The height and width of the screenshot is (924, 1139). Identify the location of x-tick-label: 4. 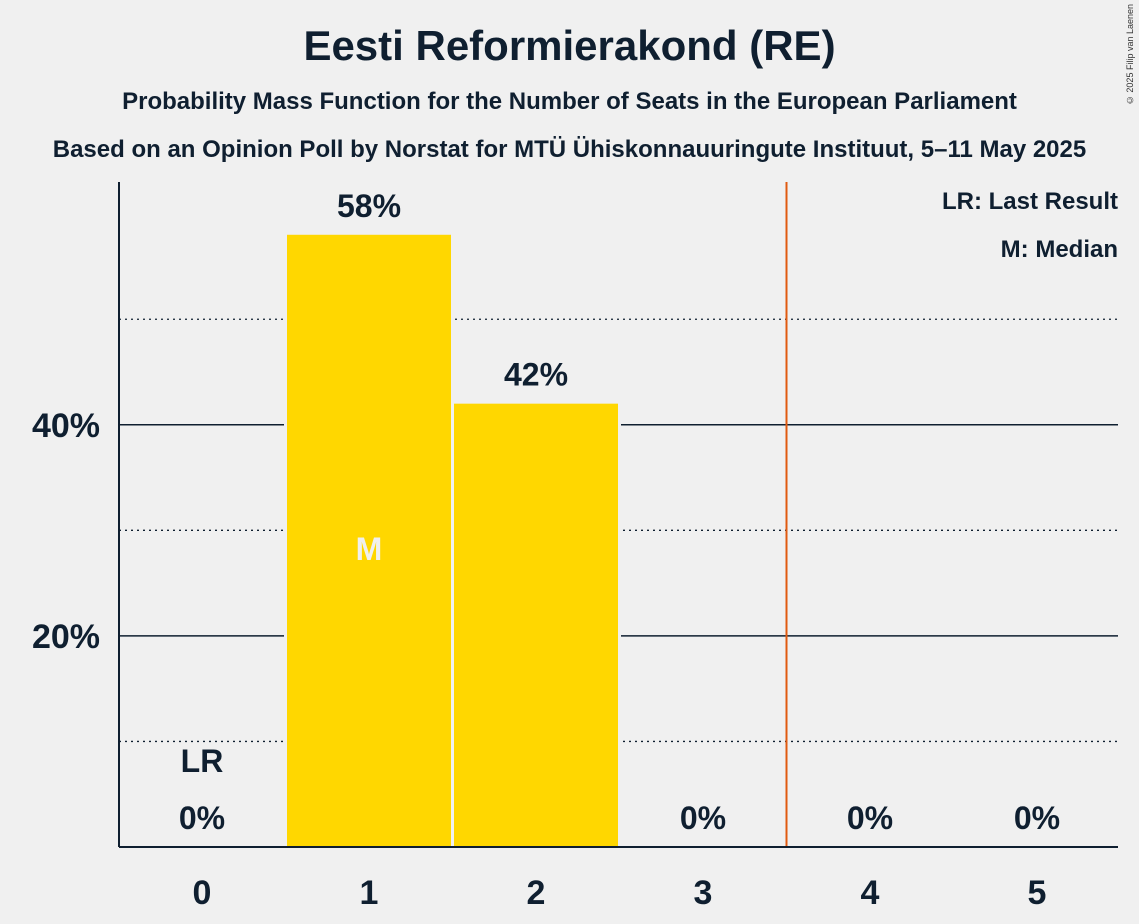
(870, 893).